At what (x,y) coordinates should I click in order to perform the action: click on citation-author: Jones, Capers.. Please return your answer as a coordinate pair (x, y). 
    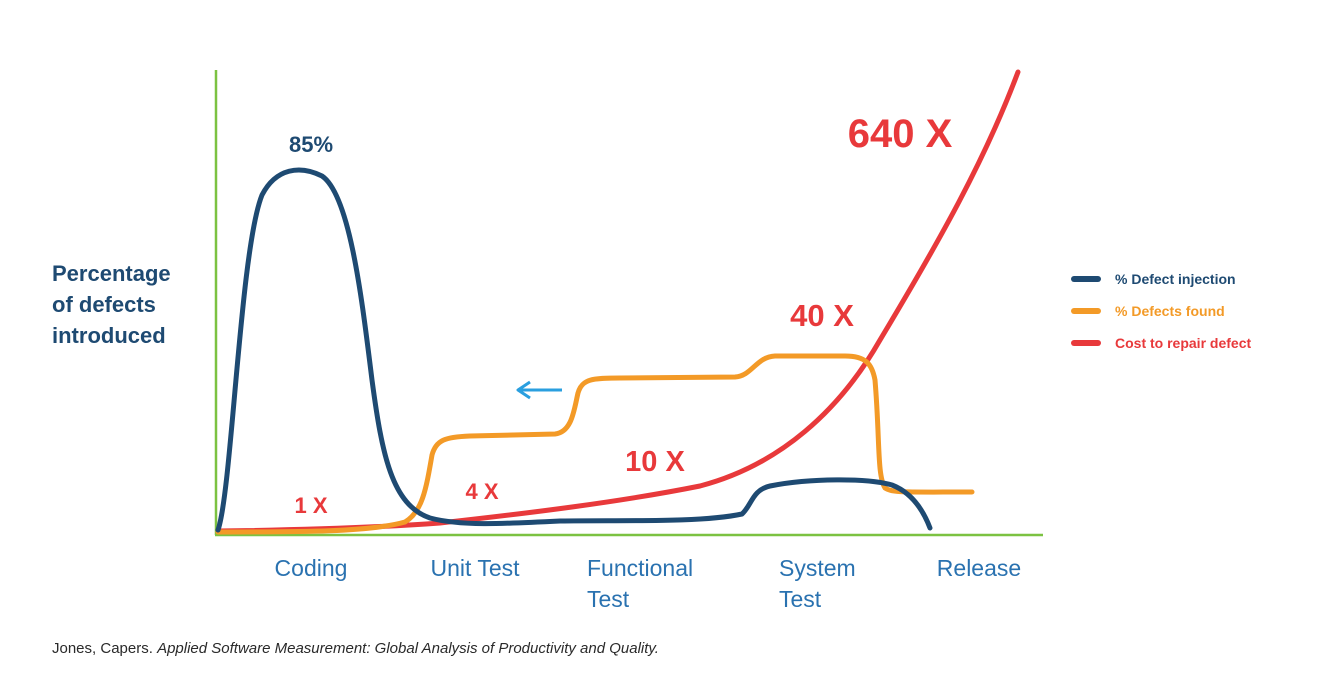
    Looking at the image, I should click on (105, 648).